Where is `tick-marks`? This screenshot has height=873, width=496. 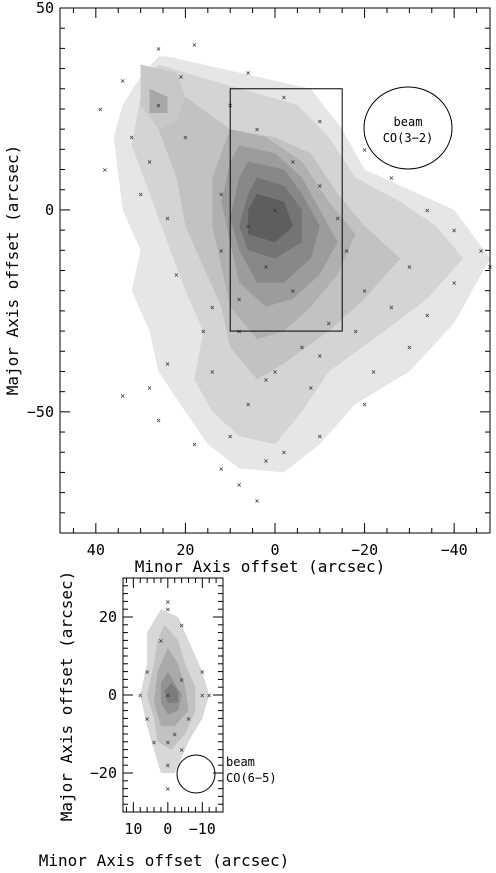 tick-marks is located at coordinates (173, 695).